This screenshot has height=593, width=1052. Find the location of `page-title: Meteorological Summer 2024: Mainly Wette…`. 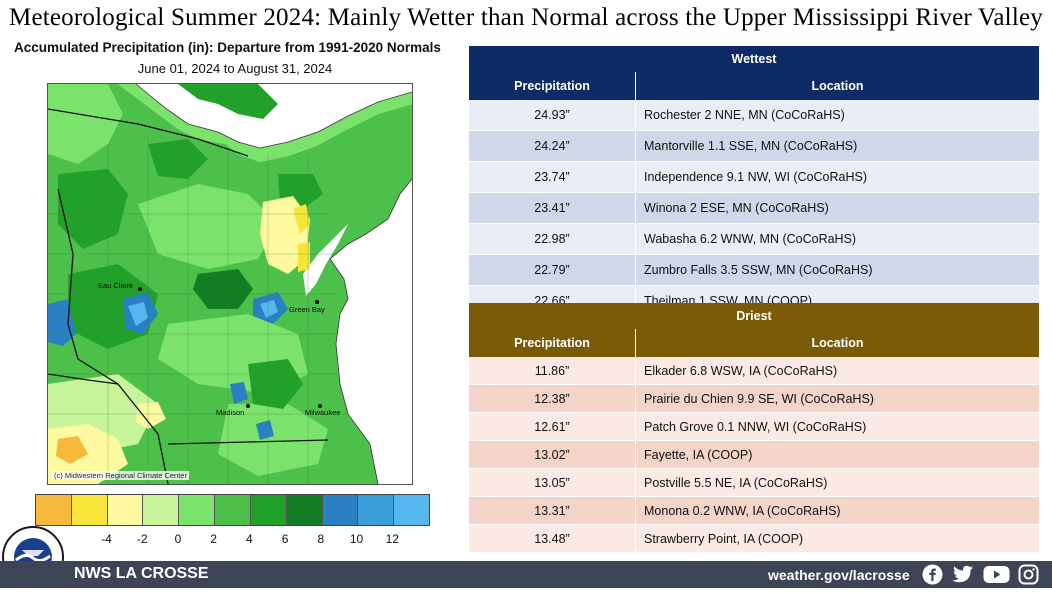

page-title: Meteorological Summer 2024: Mainly Wette… is located at coordinates (526, 17).